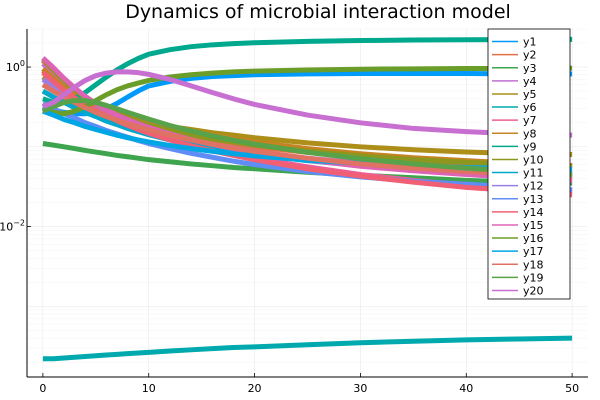 Image resolution: width=600 pixels, height=400 pixels. I want to click on legend-label: y18, so click(533, 264).